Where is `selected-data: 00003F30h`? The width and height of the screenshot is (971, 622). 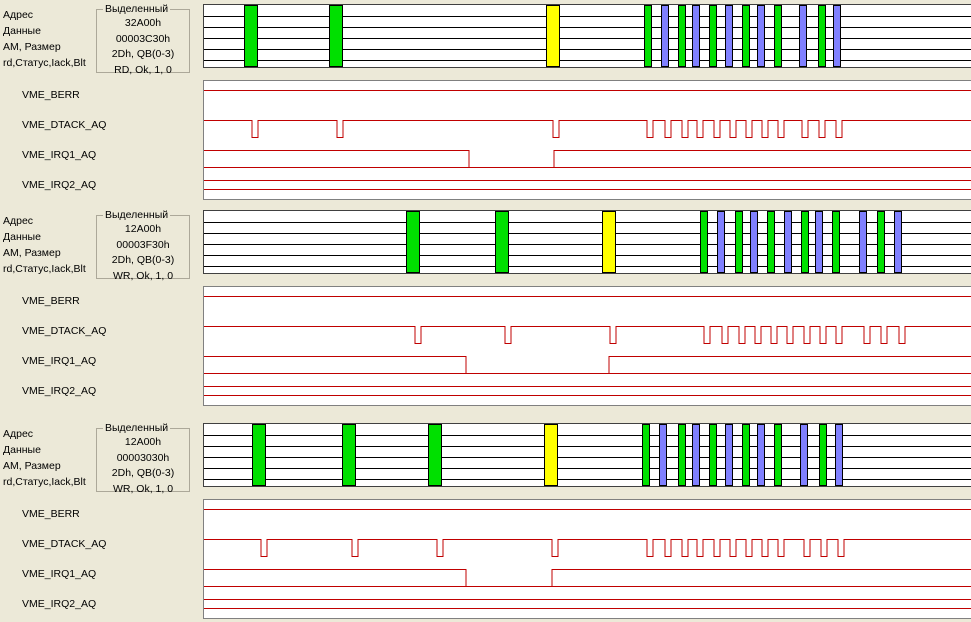
selected-data: 00003F30h is located at coordinates (143, 244).